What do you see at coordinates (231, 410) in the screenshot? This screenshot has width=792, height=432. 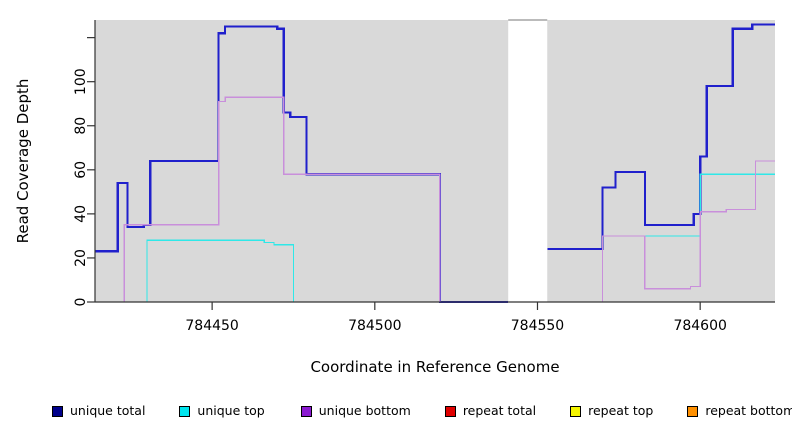 I see `legend-label: unique top` at bounding box center [231, 410].